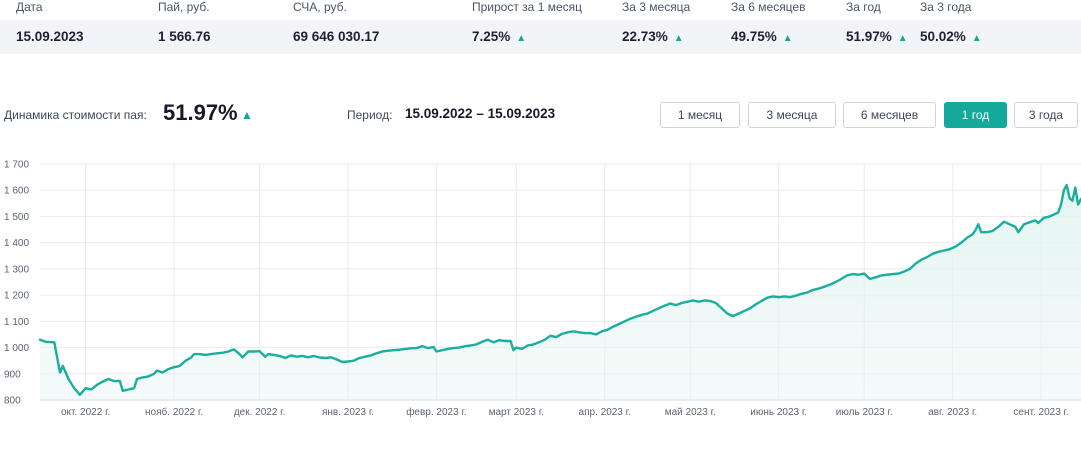 This screenshot has width=1081, height=461. I want to click on stats-header-growth-1m: Прирост за 1 месяц, so click(527, 7).